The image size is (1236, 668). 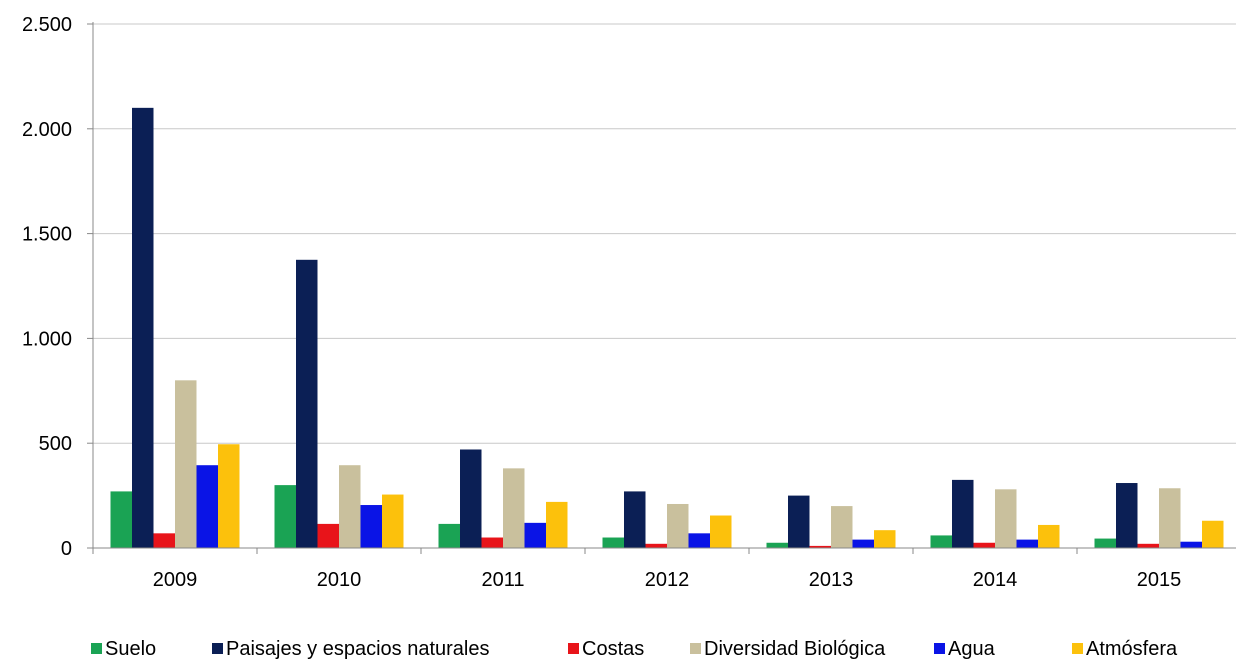 What do you see at coordinates (502, 580) in the screenshot?
I see `x-tick-label: 2011` at bounding box center [502, 580].